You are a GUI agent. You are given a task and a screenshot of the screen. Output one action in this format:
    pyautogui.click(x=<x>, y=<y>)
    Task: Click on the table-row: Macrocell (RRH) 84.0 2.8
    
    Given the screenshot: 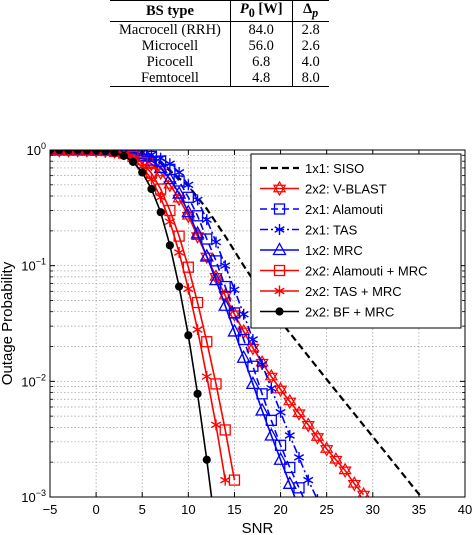 What is the action you would take?
    pyautogui.click(x=219, y=29)
    